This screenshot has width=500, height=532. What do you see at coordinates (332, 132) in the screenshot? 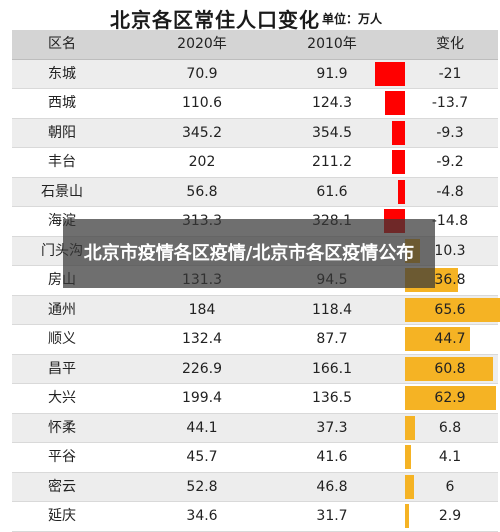
I see `population-2010: 354.5` at bounding box center [332, 132].